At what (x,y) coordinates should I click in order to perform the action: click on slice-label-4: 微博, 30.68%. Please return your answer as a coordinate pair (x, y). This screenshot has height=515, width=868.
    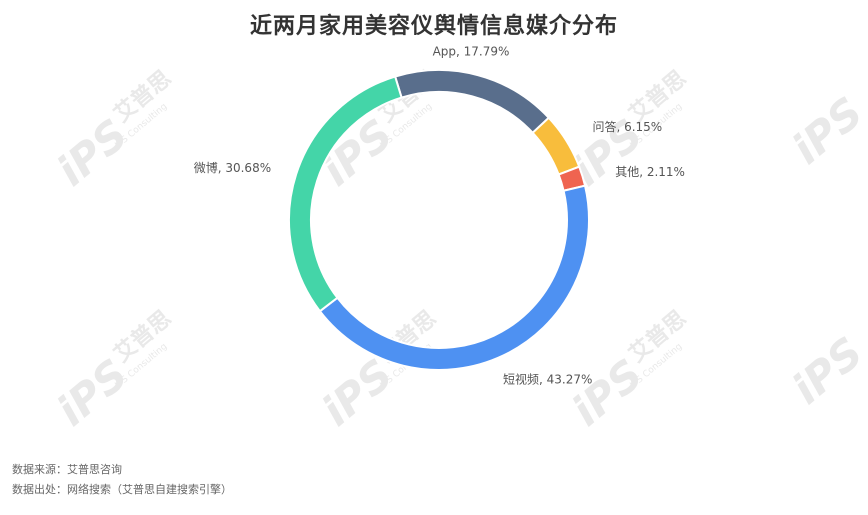
    Looking at the image, I should click on (232, 167).